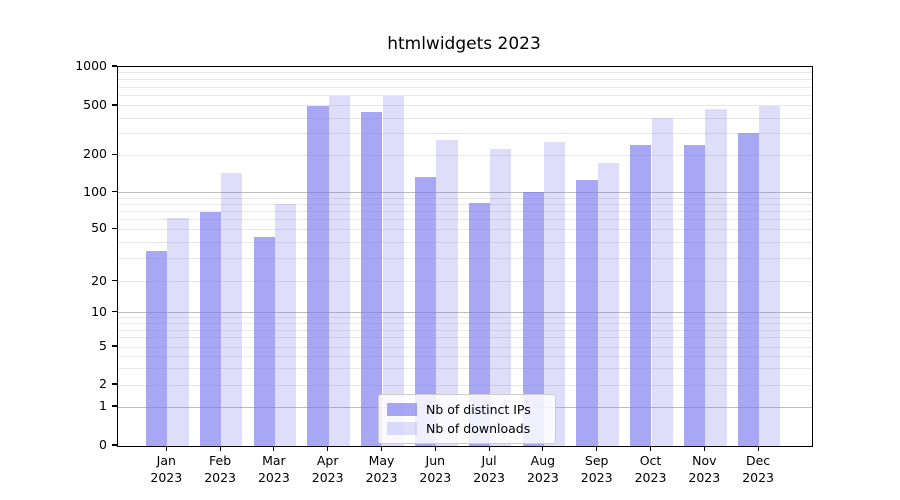 The image size is (900, 500). I want to click on bar-downloads-sep, so click(608, 304).